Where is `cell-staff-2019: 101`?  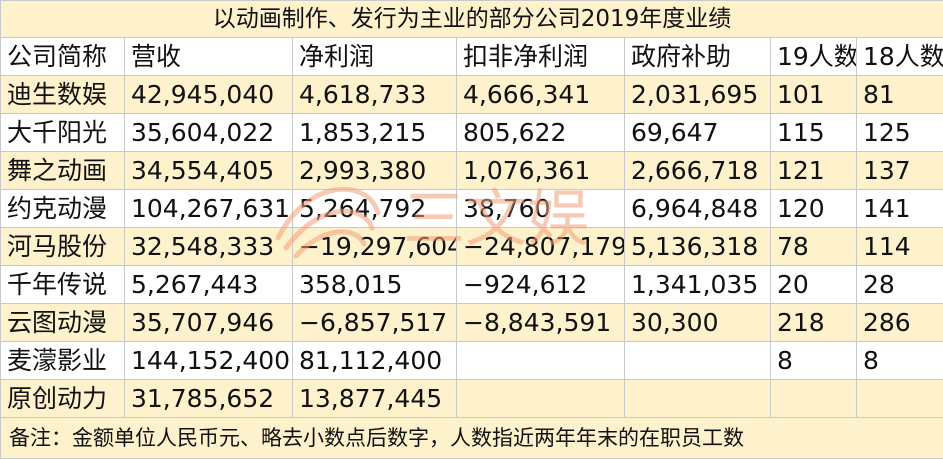 cell-staff-2019: 101 is located at coordinates (814, 95).